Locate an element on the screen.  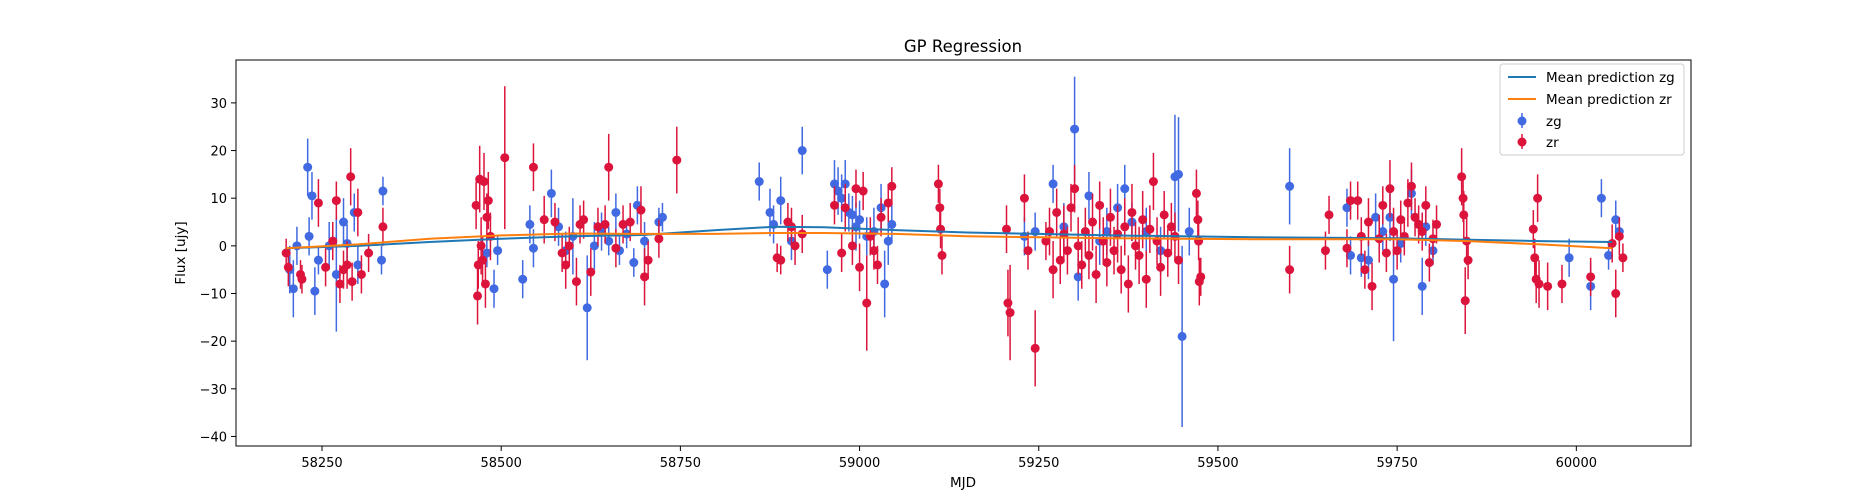
y-axis-label: Flux [ujy] is located at coordinates (181, 252).